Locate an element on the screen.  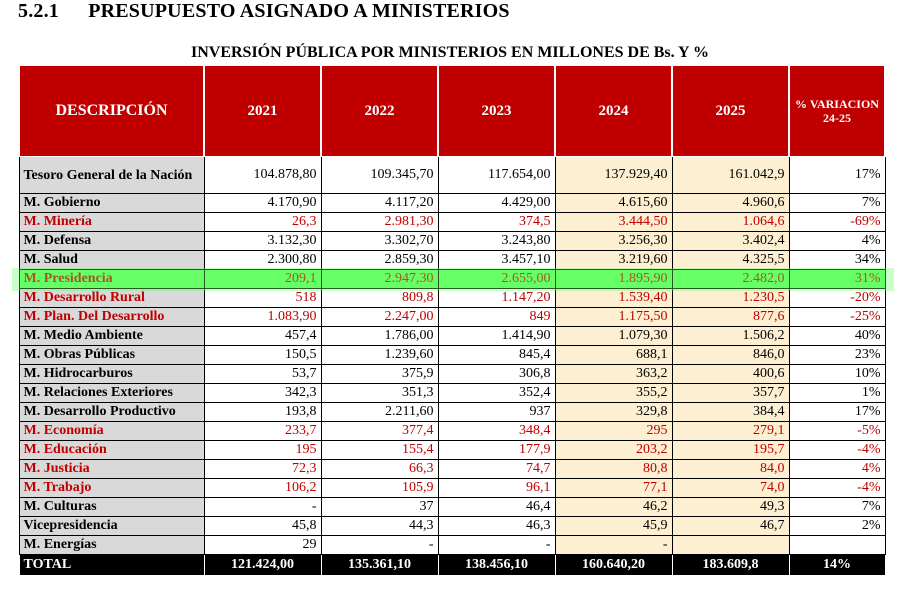
row-value-2023: 96,1 is located at coordinates (496, 488).